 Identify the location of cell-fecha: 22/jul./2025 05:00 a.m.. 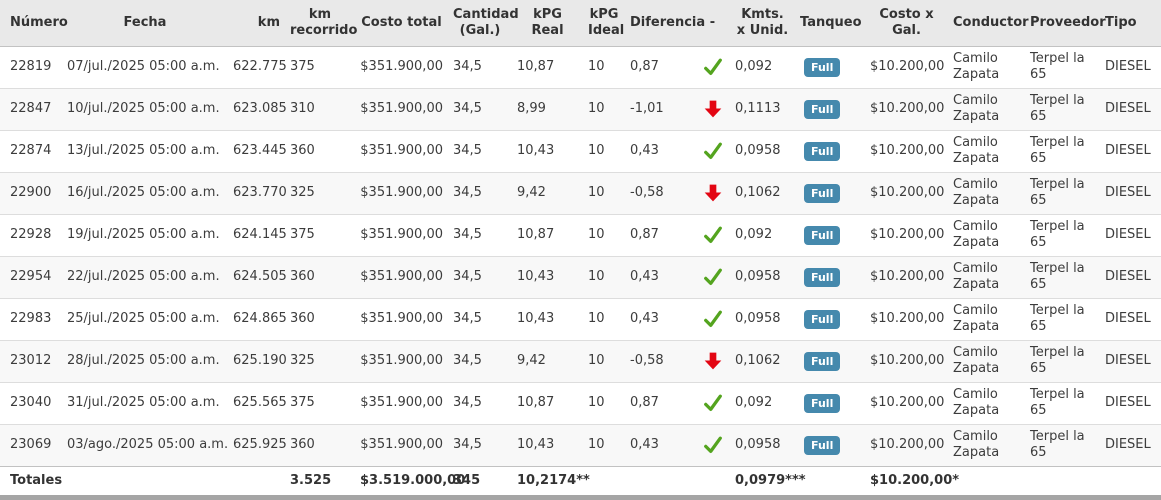
(145, 276).